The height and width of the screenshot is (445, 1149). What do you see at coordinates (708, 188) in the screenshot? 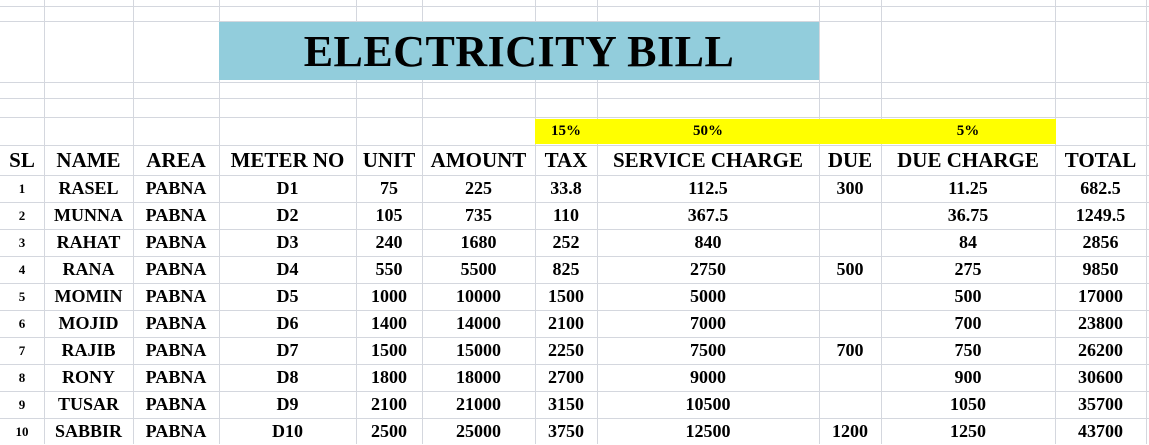
I see `cell-service-charge: 112.5` at bounding box center [708, 188].